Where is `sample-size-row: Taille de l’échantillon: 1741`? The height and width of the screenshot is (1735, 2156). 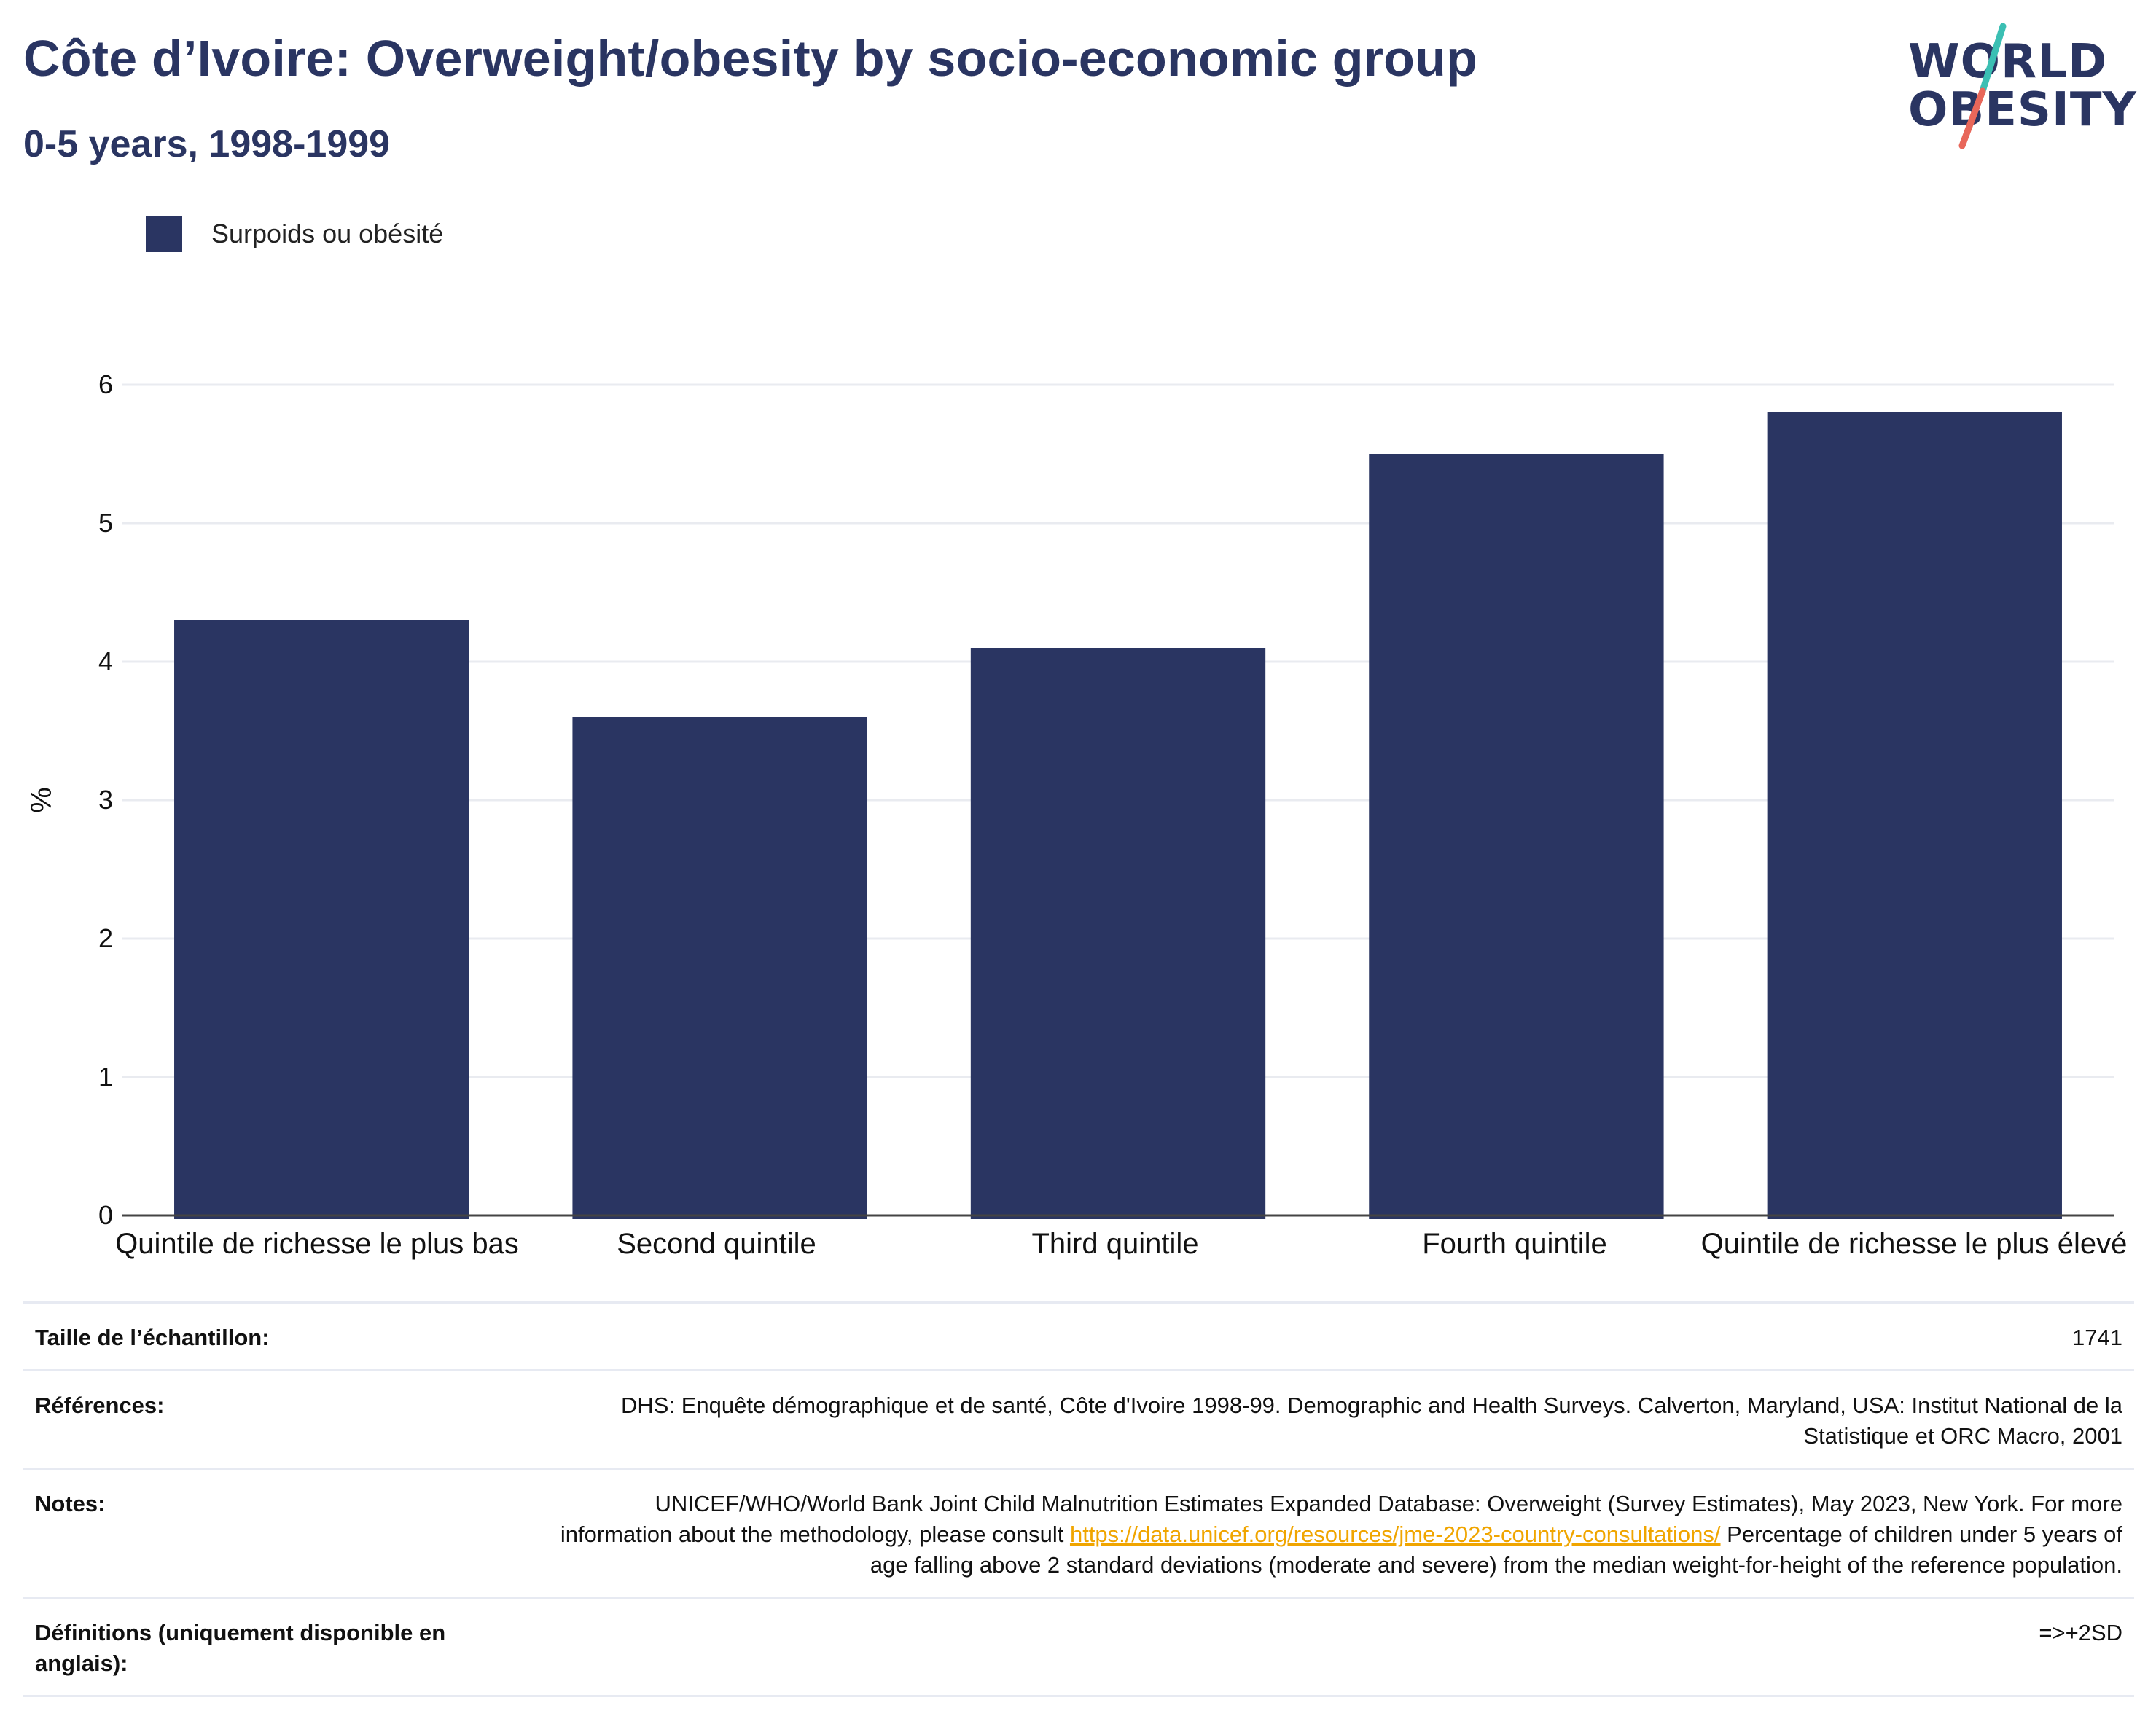
sample-size-row: Taille de l’échantillon: 1741 is located at coordinates (1079, 1335).